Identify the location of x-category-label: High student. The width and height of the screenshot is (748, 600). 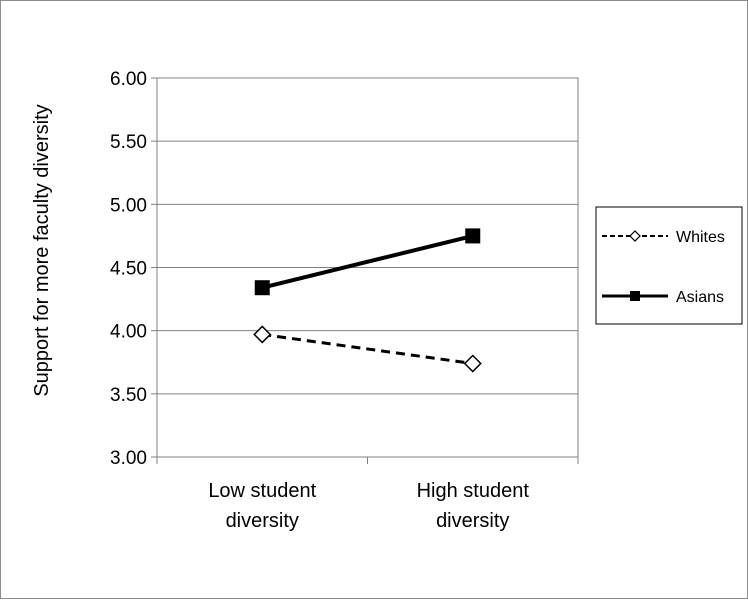
(473, 491).